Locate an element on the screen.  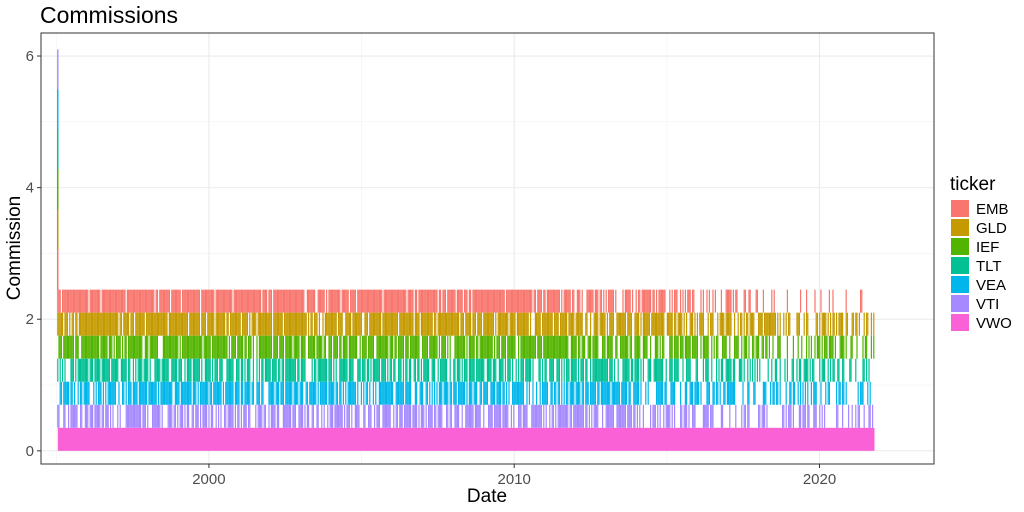
y-tick-label: 6 is located at coordinates (30, 56).